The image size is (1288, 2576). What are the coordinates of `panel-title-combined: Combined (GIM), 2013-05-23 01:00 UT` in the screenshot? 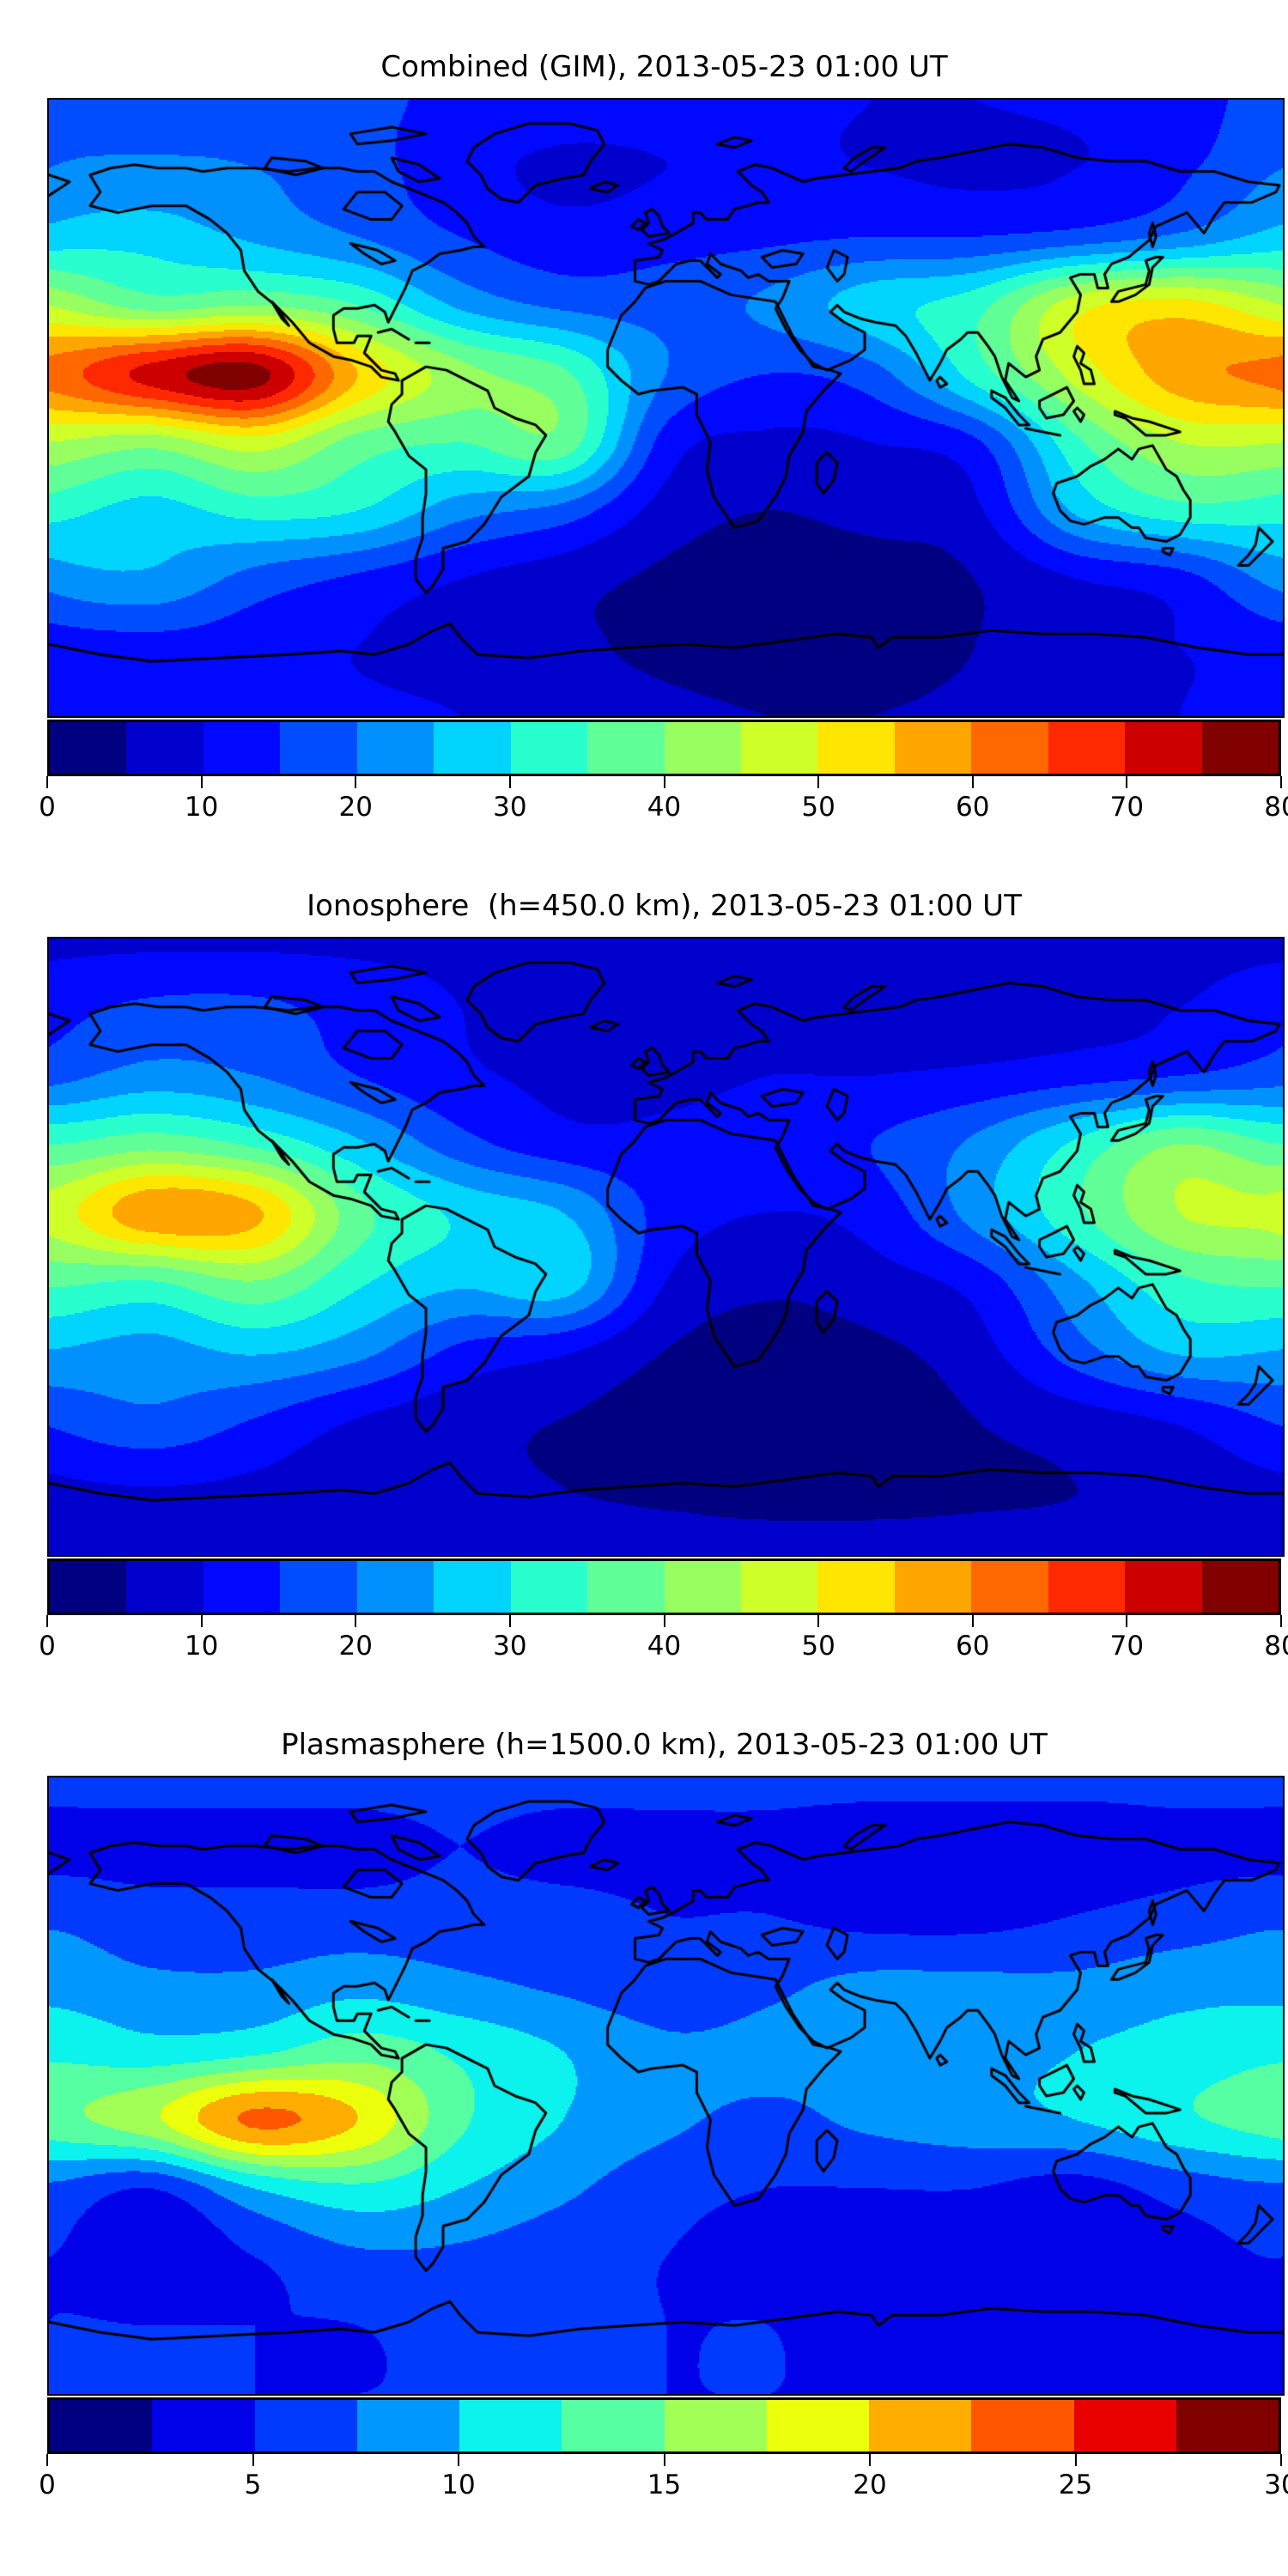 It's located at (664, 67).